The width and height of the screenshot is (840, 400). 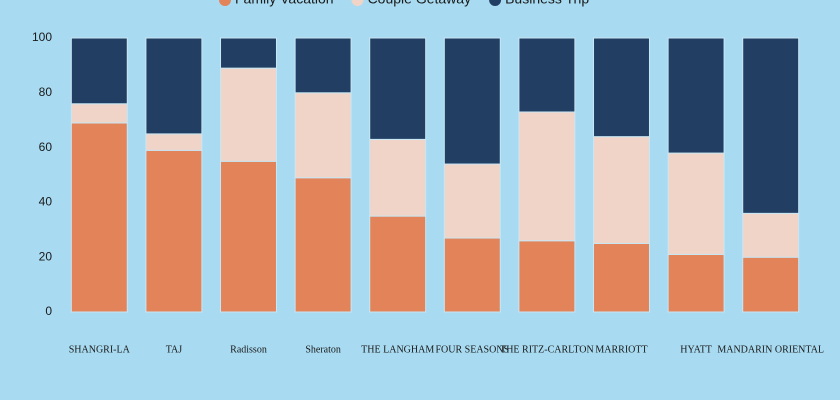 I want to click on y-tick-label: 100, so click(x=42, y=37).